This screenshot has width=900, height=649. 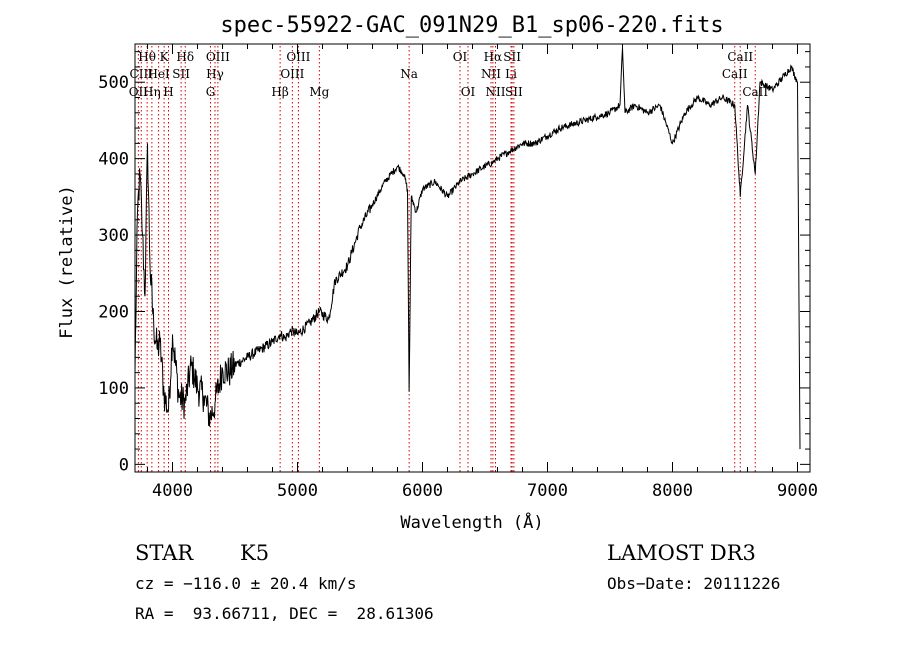 What do you see at coordinates (168, 92) in the screenshot?
I see `spectral-line-label: H` at bounding box center [168, 92].